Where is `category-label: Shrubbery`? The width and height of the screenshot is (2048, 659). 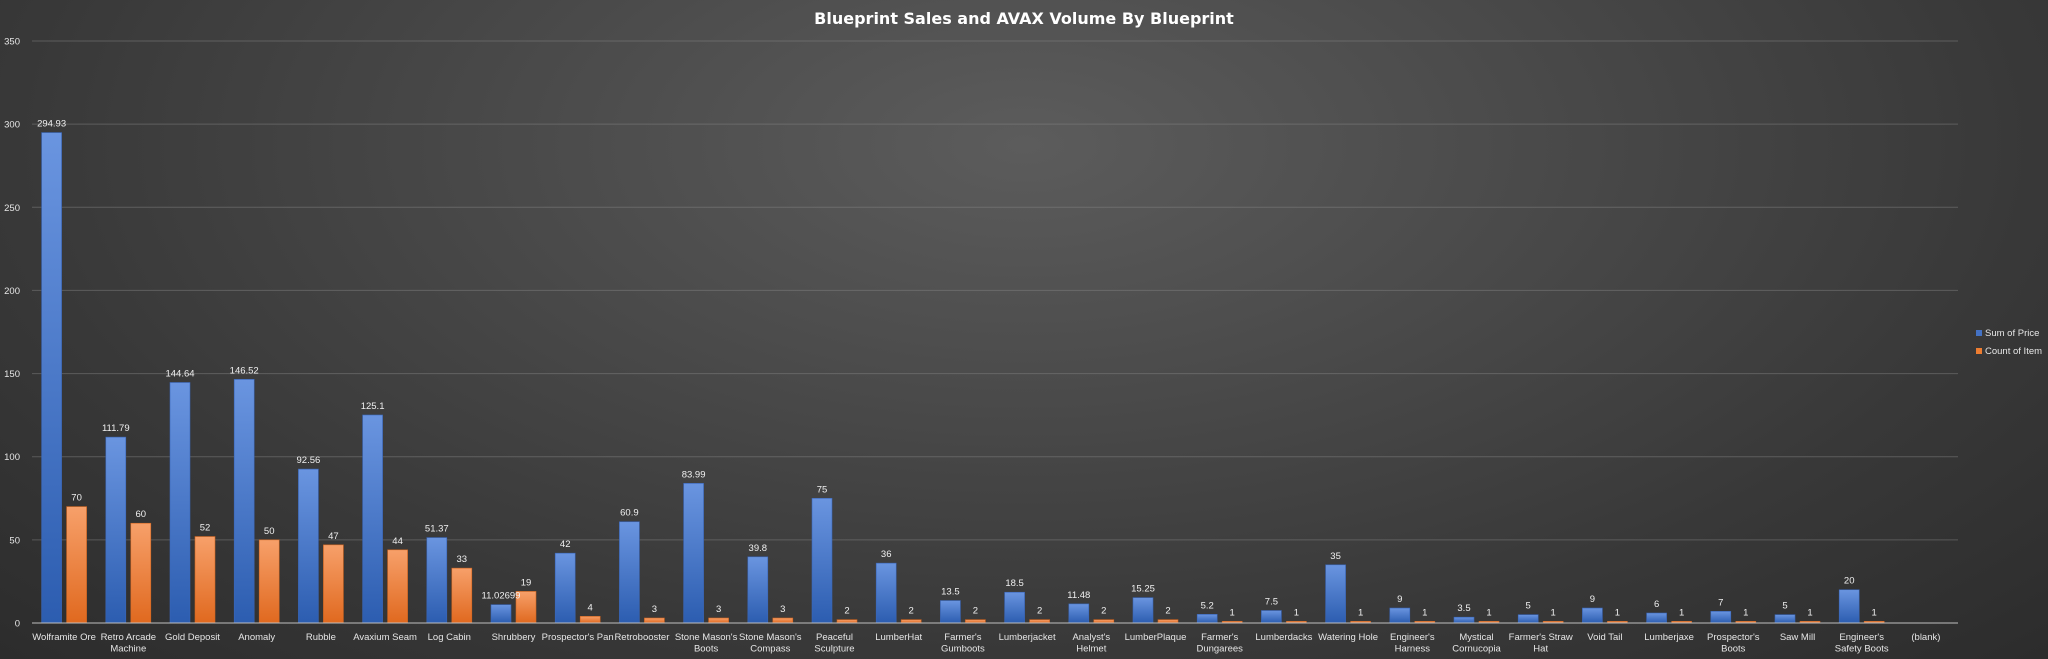
category-label: Shrubbery is located at coordinates (514, 637).